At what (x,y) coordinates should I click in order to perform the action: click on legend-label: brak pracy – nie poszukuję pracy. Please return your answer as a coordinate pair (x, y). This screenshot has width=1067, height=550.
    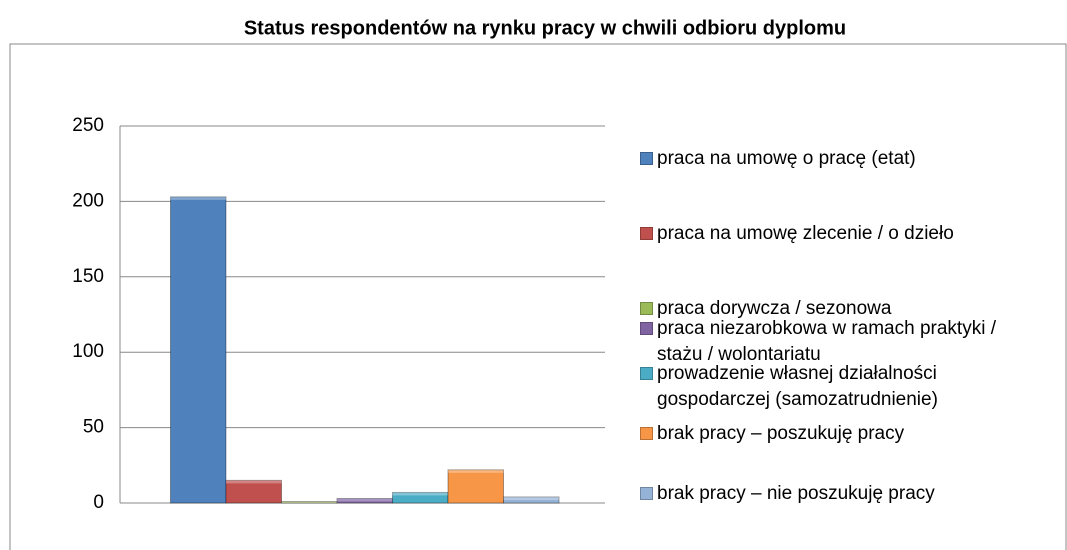
    Looking at the image, I should click on (796, 493).